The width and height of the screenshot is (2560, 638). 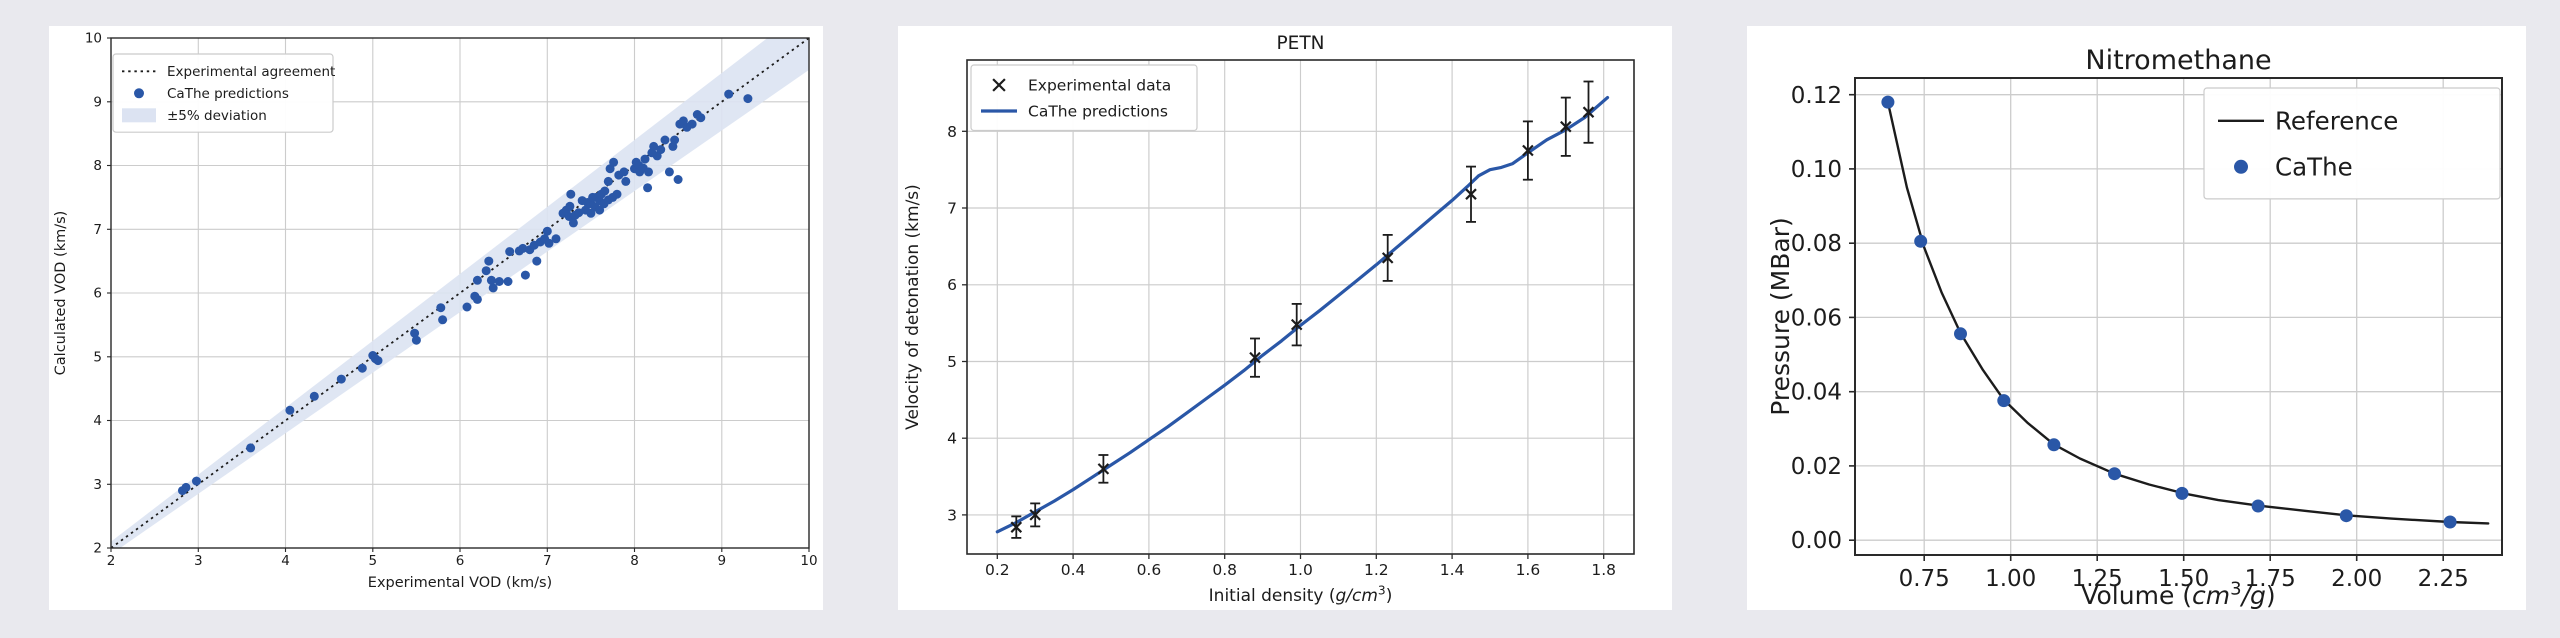 What do you see at coordinates (2178, 595) in the screenshot?
I see `x-axis-label: Volume (cm3/g)` at bounding box center [2178, 595].